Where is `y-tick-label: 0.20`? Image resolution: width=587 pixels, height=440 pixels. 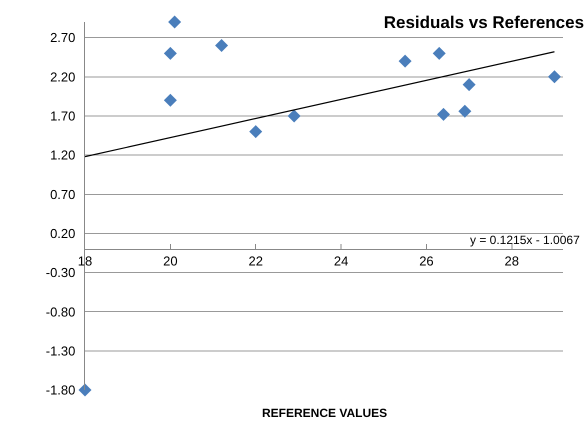
y-tick-label: 0.20 is located at coordinates (63, 233).